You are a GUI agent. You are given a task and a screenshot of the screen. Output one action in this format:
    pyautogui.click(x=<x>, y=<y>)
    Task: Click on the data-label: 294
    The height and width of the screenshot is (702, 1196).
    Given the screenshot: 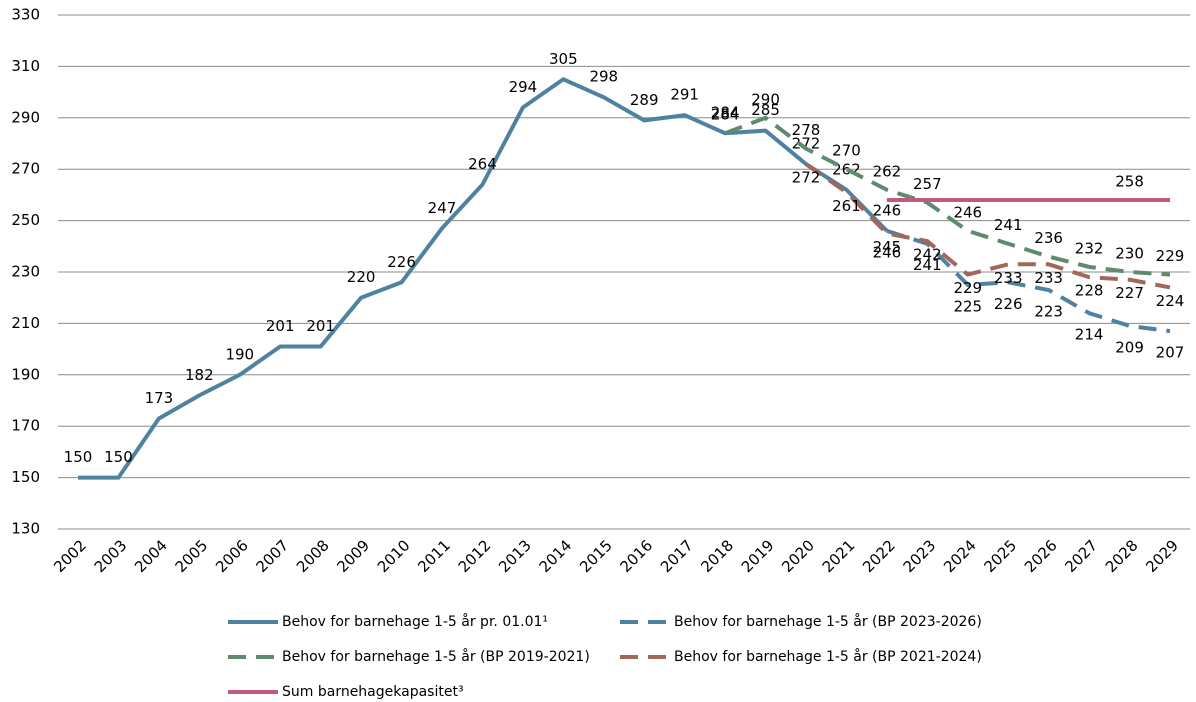 What is the action you would take?
    pyautogui.click(x=523, y=87)
    